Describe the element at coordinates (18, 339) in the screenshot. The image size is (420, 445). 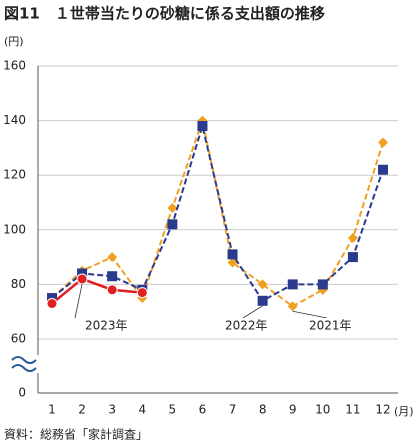
I see `y-tick-label: 60` at that location.